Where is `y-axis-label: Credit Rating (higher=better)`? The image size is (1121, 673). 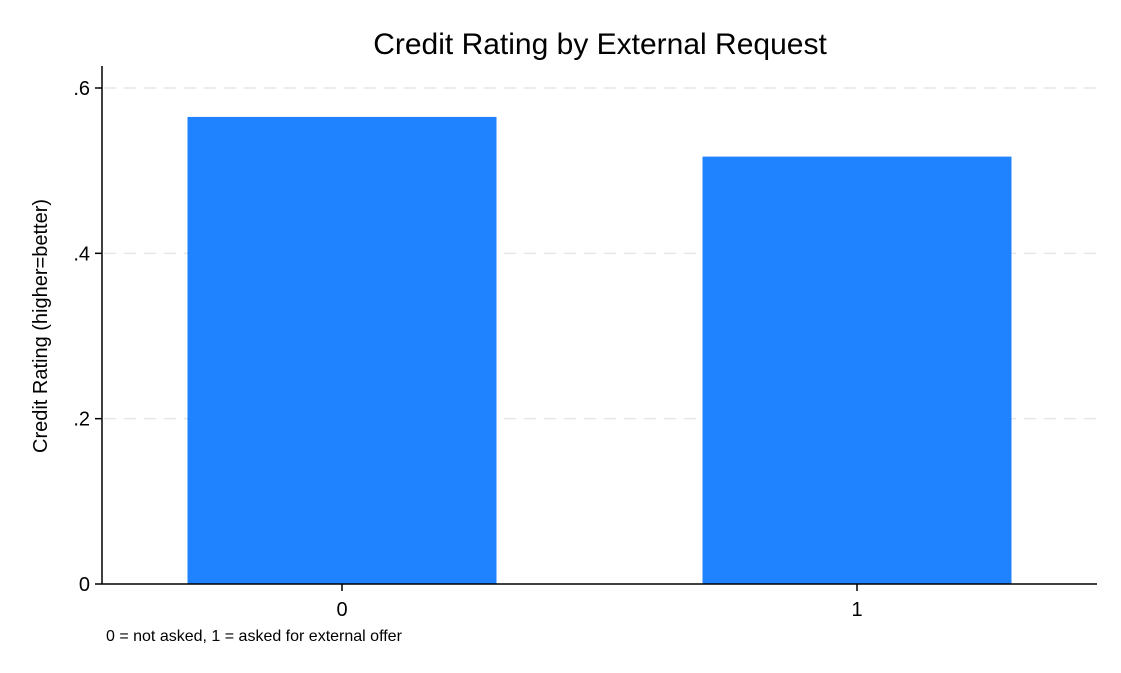
y-axis-label: Credit Rating (higher=better) is located at coordinates (41, 326).